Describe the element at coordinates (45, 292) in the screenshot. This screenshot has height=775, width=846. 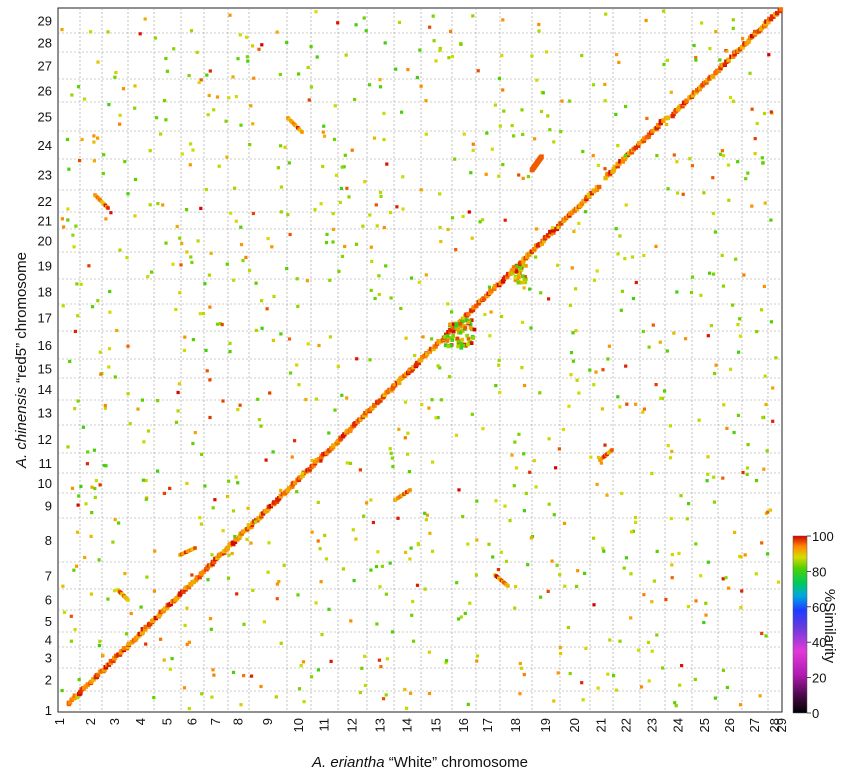
I see `y-tick-label: 18` at that location.